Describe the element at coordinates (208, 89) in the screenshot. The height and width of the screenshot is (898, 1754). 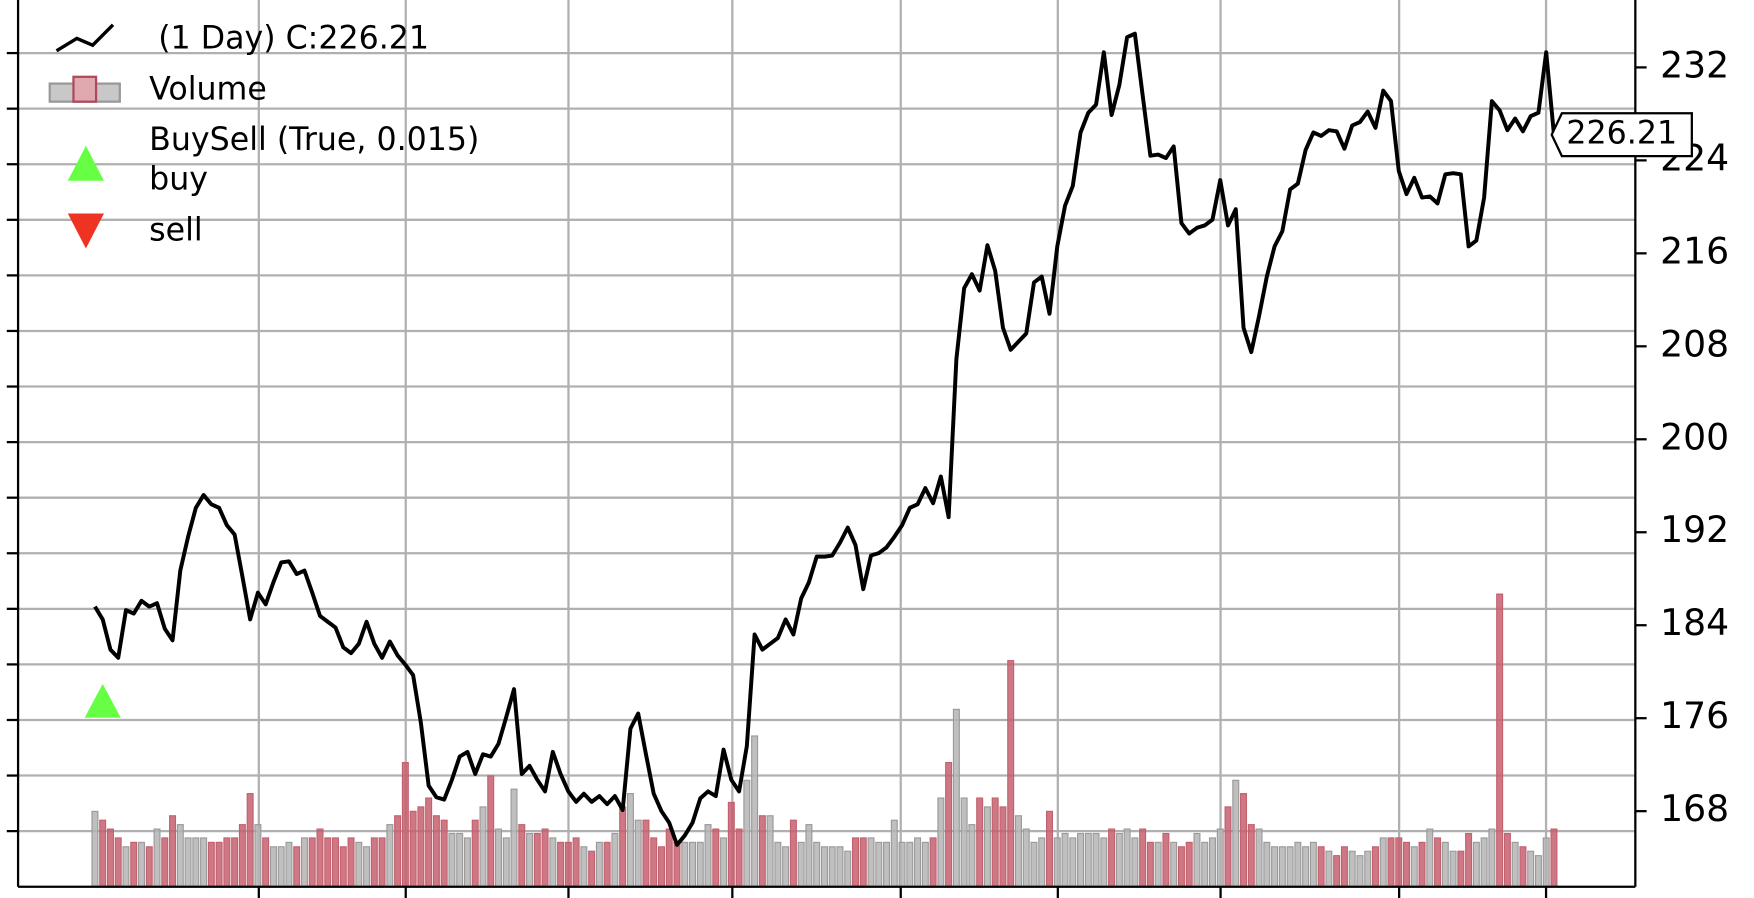
I see `legend-label: Volume` at that location.